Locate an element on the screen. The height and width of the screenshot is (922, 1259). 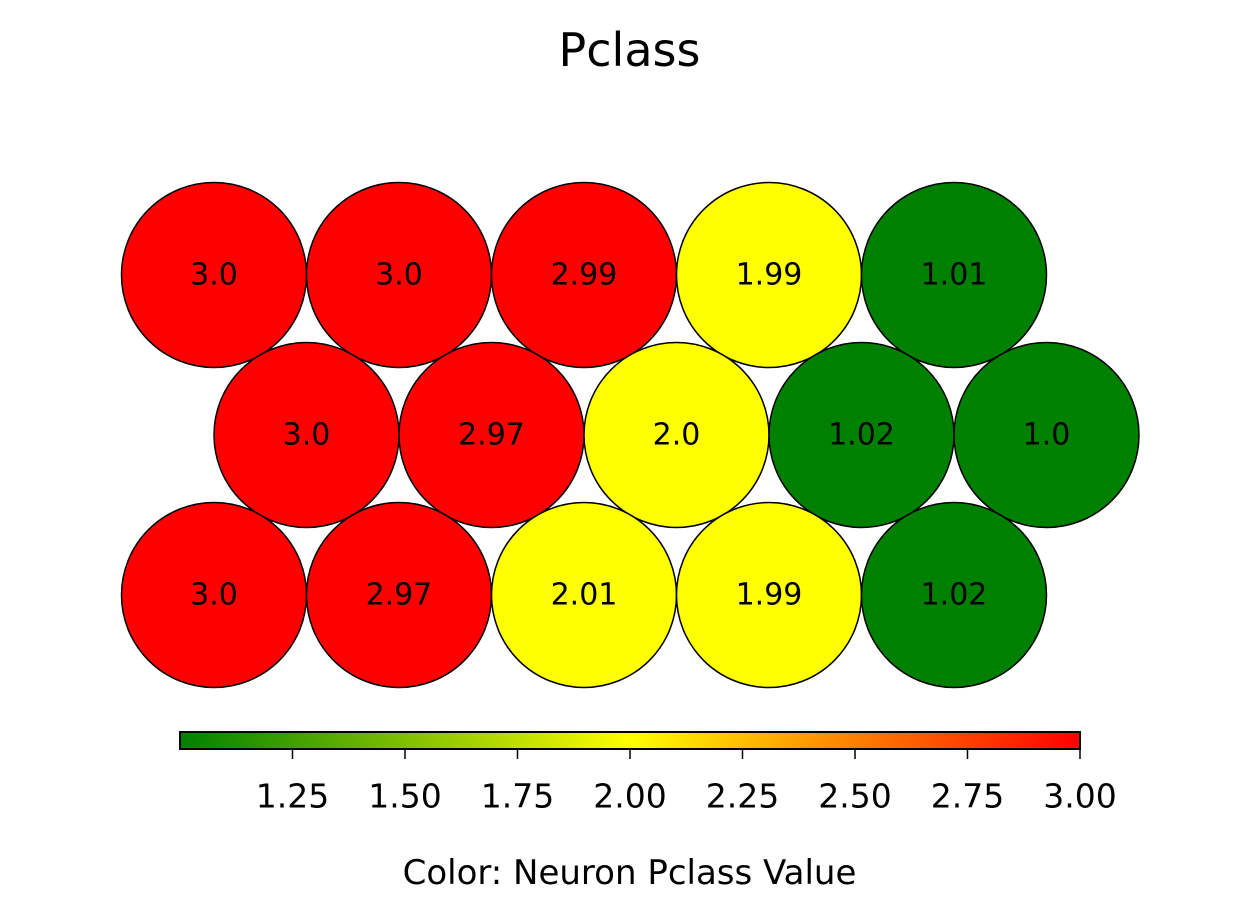
colorbar-label: Color: Neuron Pclass Value is located at coordinates (629, 873).